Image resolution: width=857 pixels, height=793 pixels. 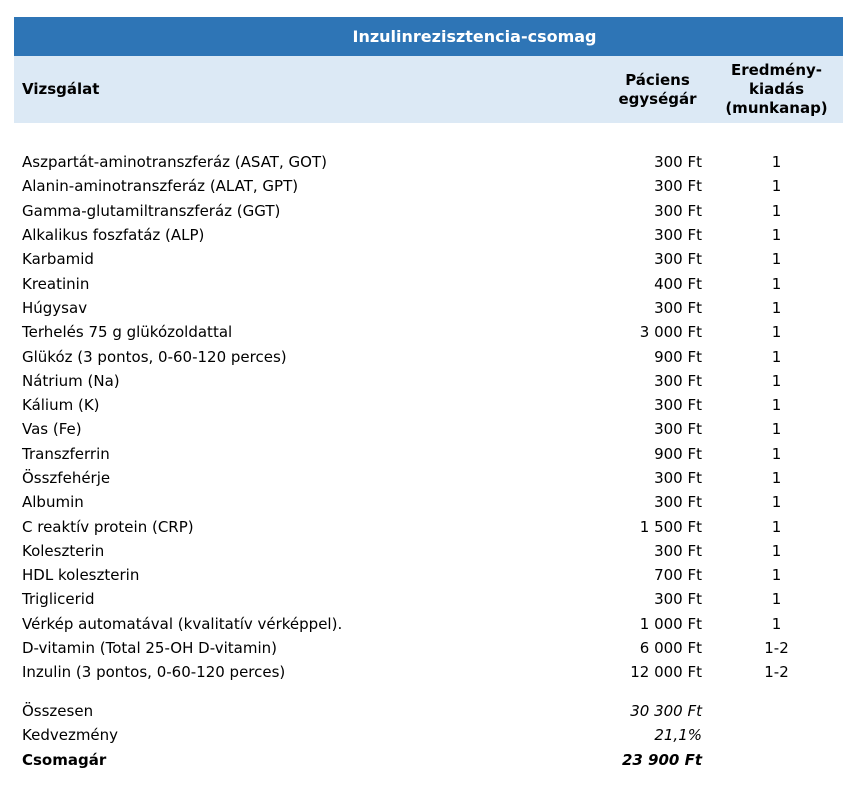 I want to click on test-name: Karbamid, so click(x=58, y=259).